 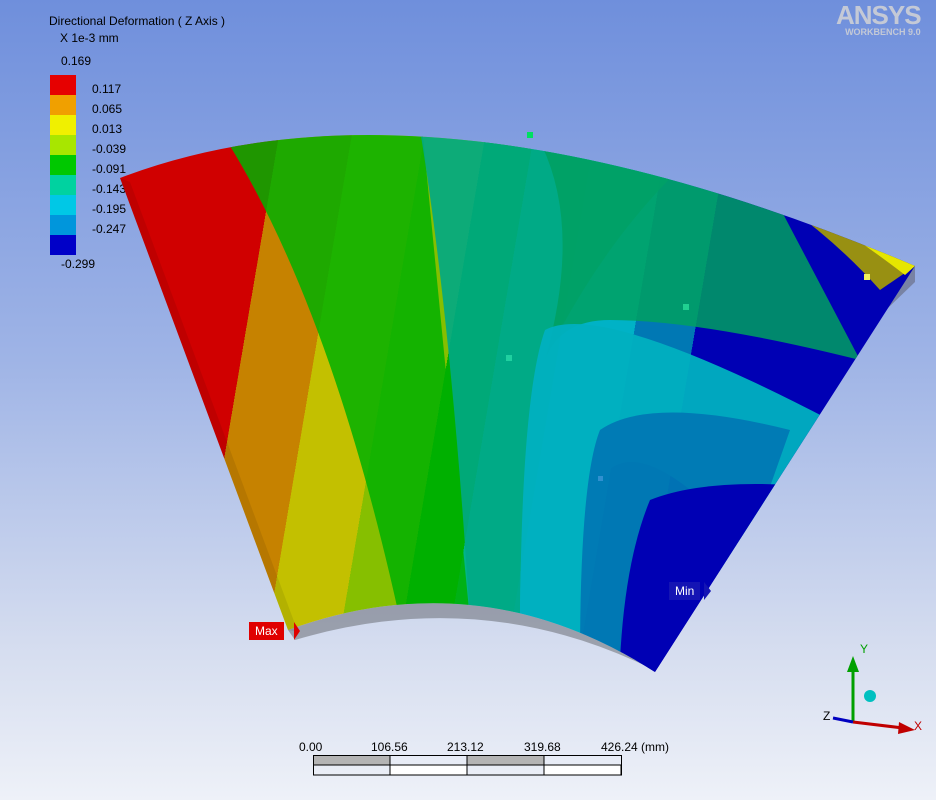 I want to click on legend-tick: 0.013, so click(x=107, y=129).